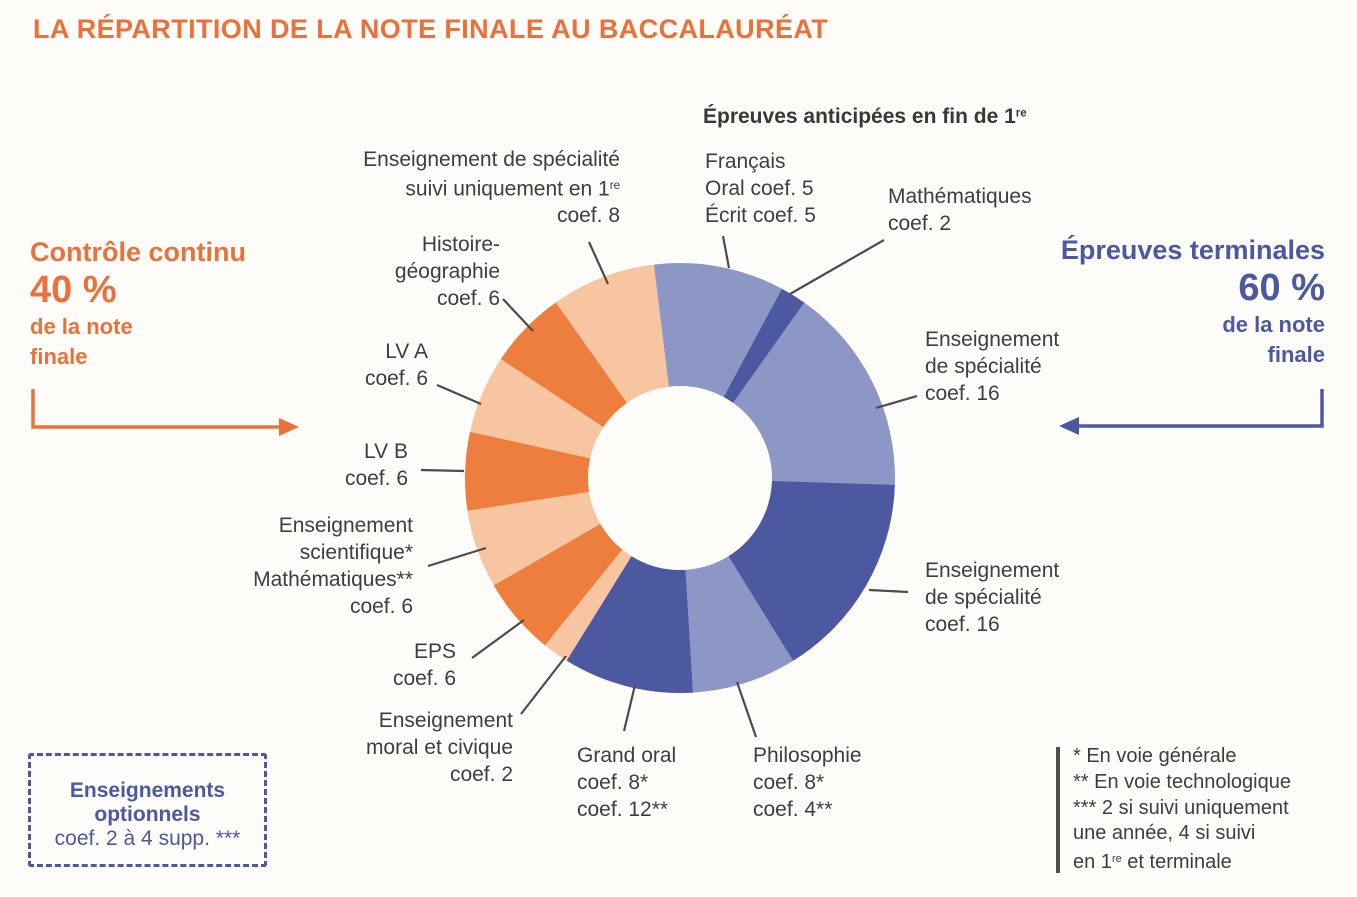 The width and height of the screenshot is (1357, 897). What do you see at coordinates (1069, 426) in the screenshot?
I see `final-exams-arrowhead-icon` at bounding box center [1069, 426].